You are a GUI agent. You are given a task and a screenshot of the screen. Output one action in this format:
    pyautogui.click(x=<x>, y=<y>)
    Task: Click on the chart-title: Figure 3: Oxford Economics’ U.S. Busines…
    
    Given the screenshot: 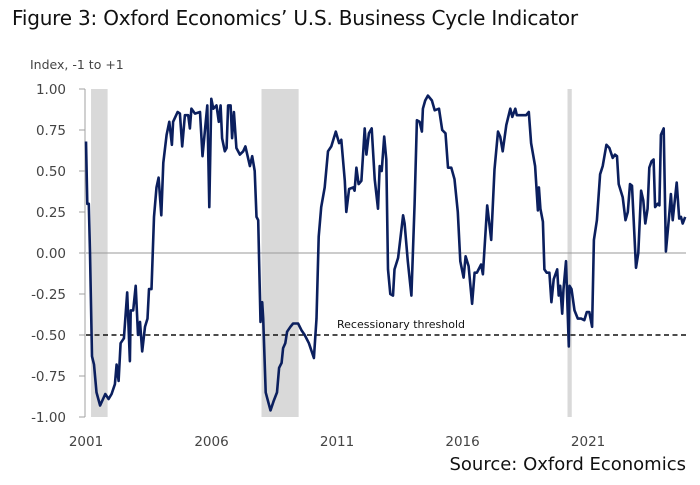 What is the action you would take?
    pyautogui.click(x=295, y=18)
    